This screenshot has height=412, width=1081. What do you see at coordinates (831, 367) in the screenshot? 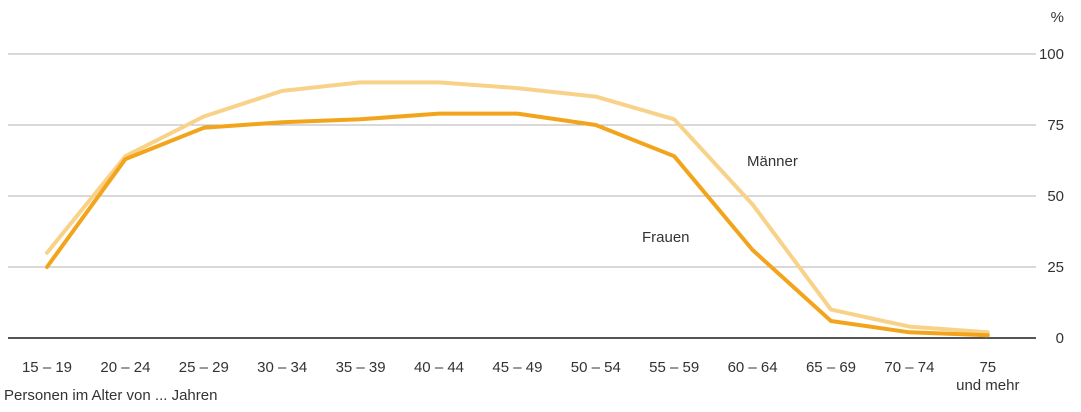
I see `x-tick-label: 65 – 69` at bounding box center [831, 367].